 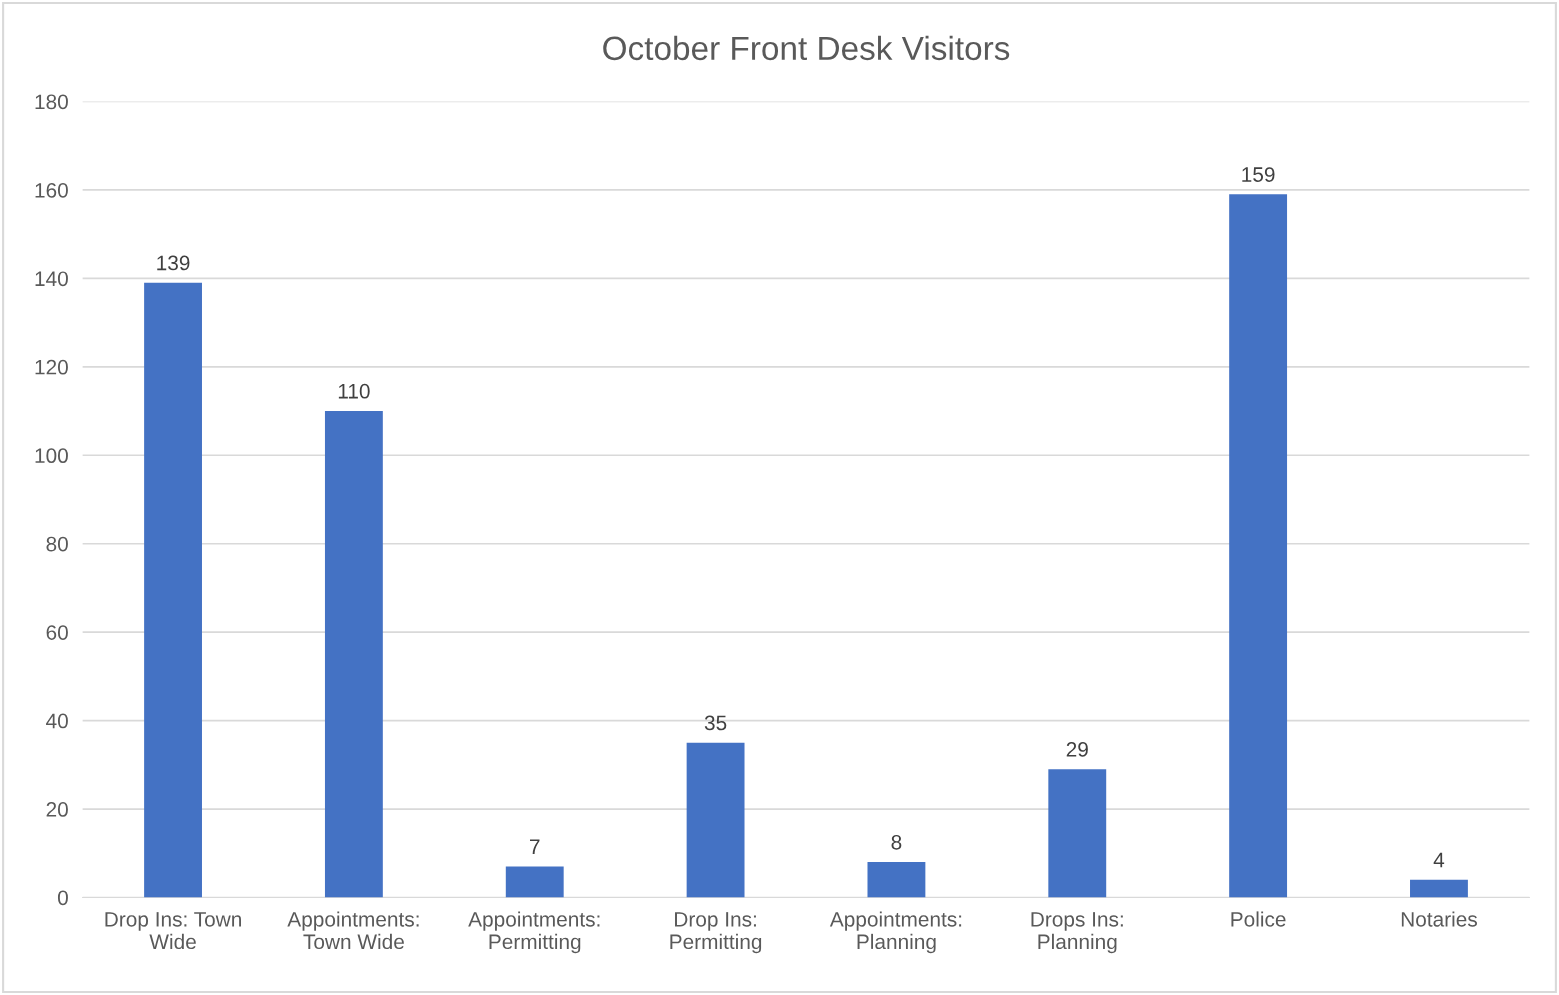 I want to click on y-tick-label: 20, so click(x=57, y=809).